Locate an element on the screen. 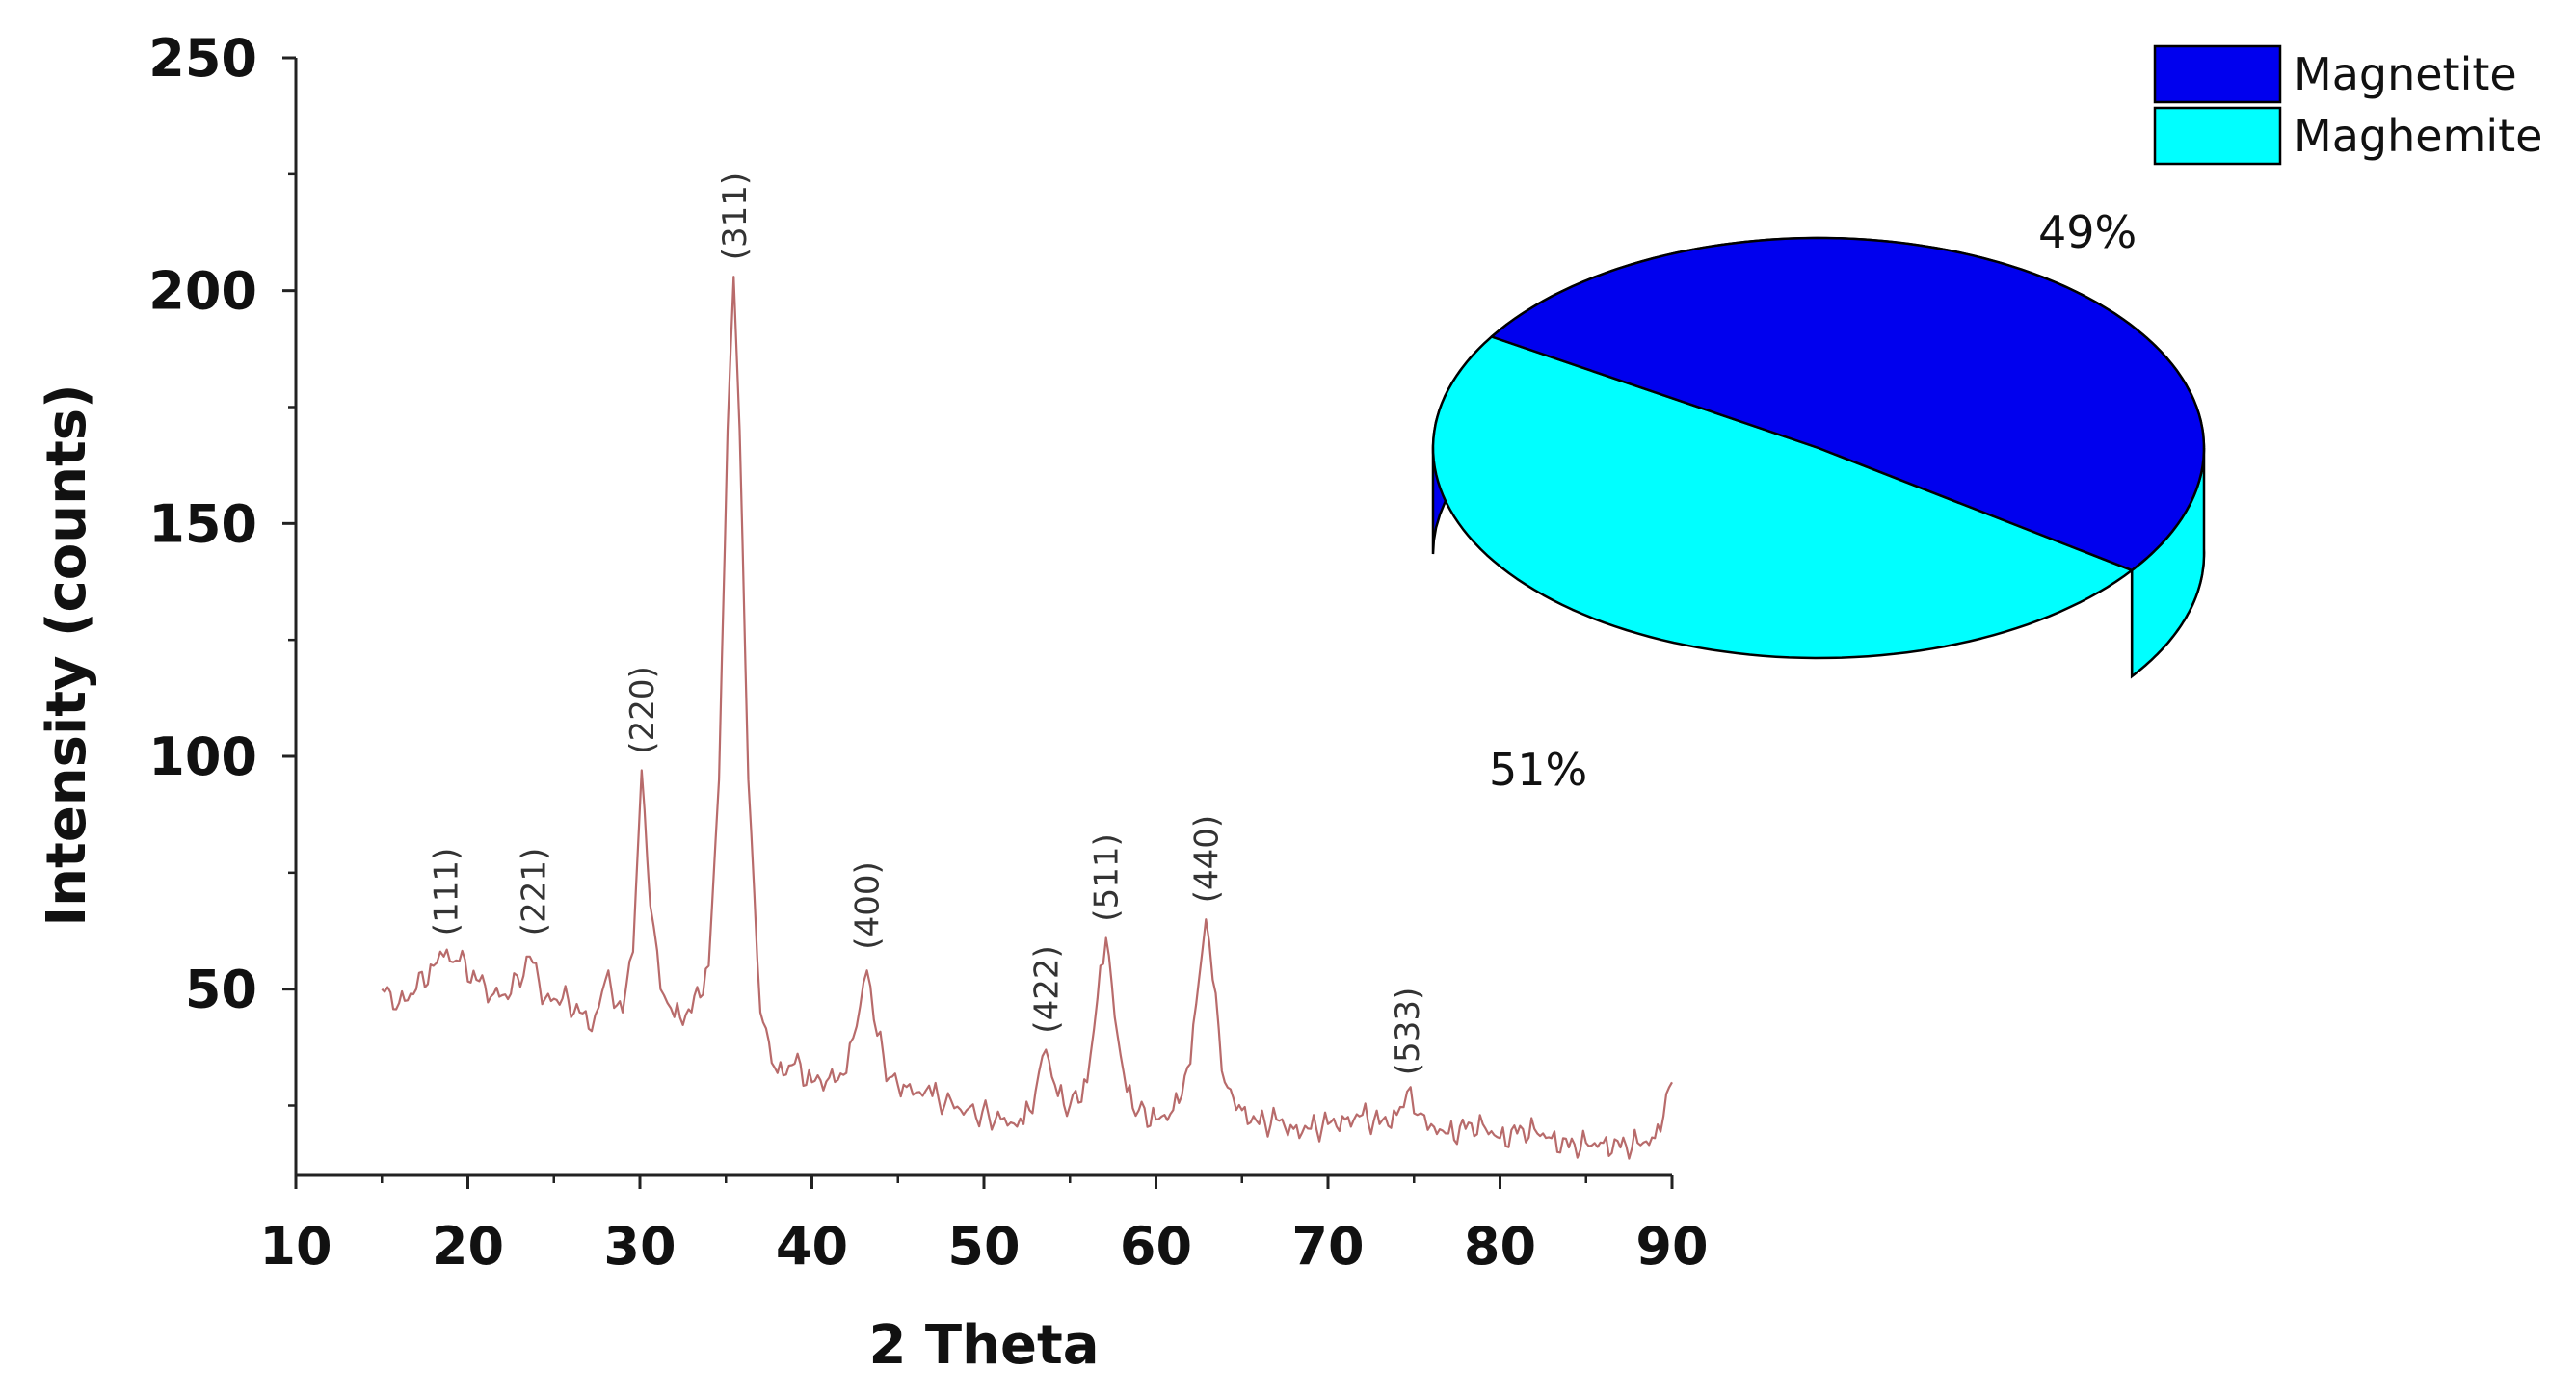 The height and width of the screenshot is (1397, 2576). y-tick-label: 100 is located at coordinates (202, 756).